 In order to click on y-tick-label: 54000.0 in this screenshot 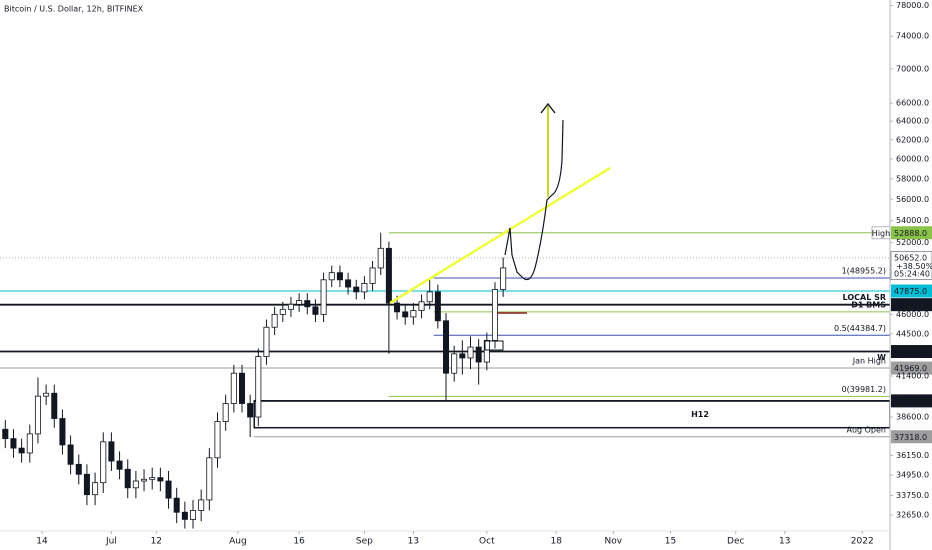, I will do `click(912, 220)`.